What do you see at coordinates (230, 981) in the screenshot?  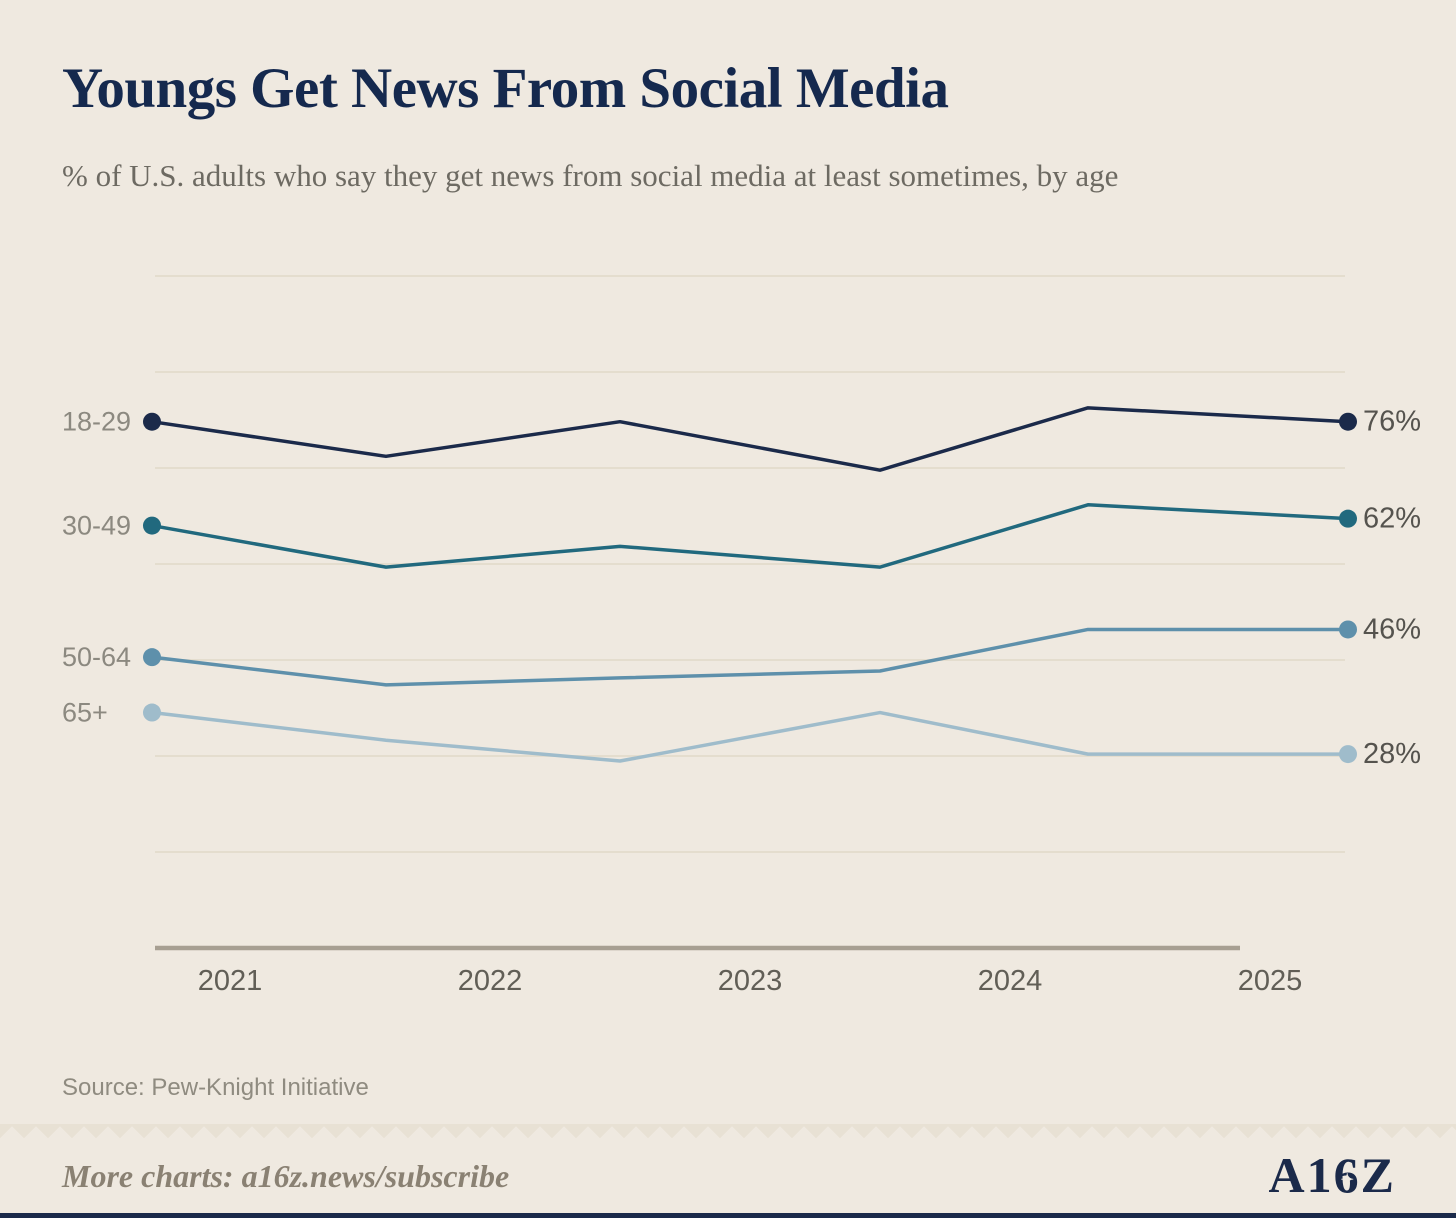 I see `x-tick-label: 2021` at bounding box center [230, 981].